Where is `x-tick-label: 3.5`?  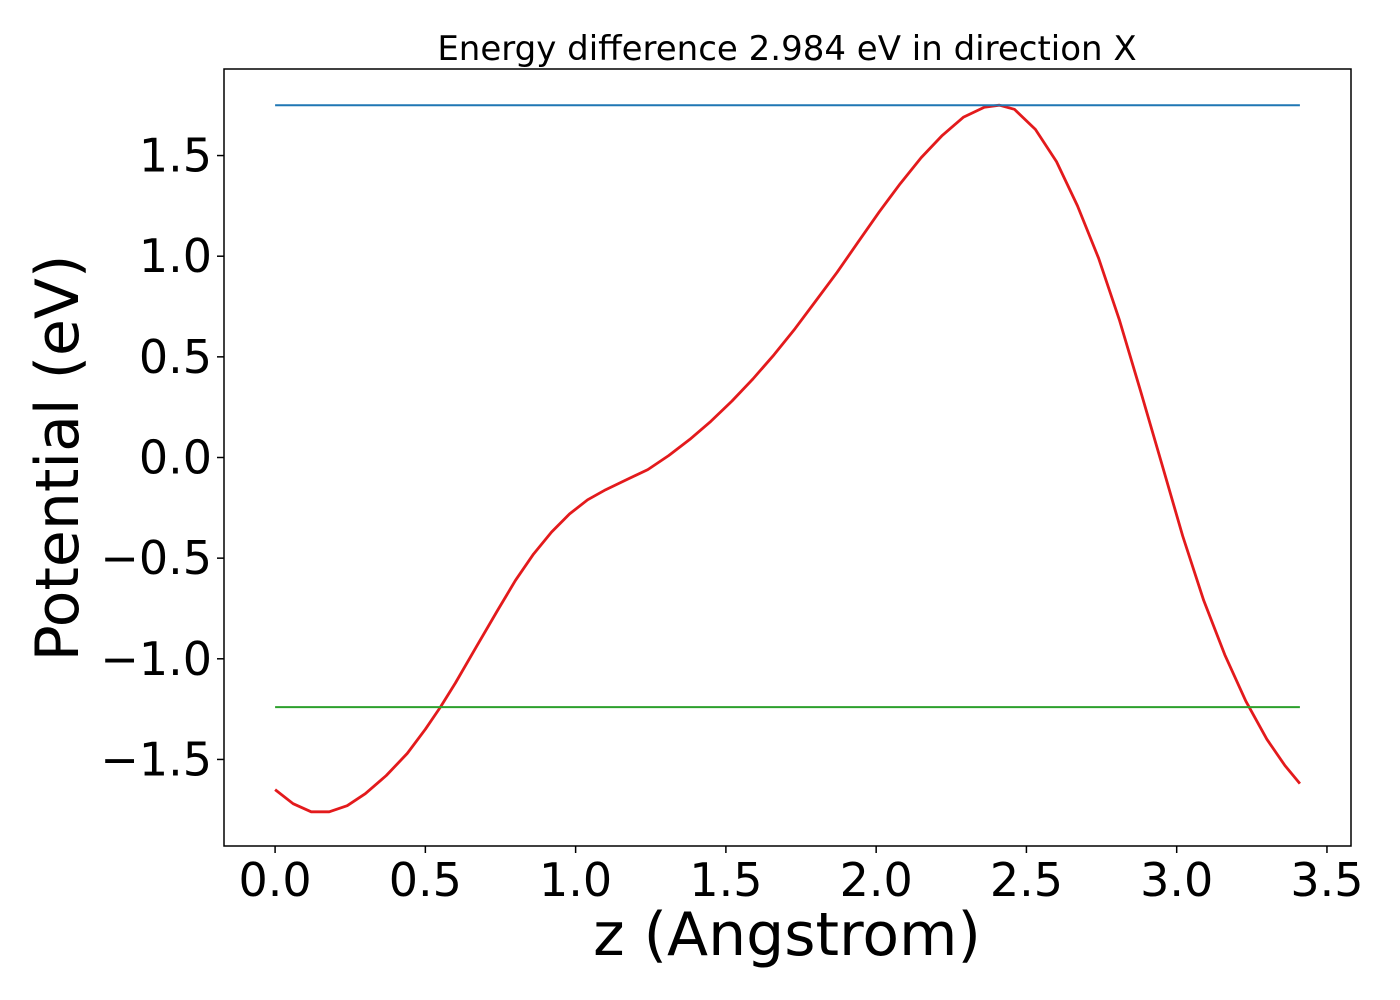 x-tick-label: 3.5 is located at coordinates (1326, 880).